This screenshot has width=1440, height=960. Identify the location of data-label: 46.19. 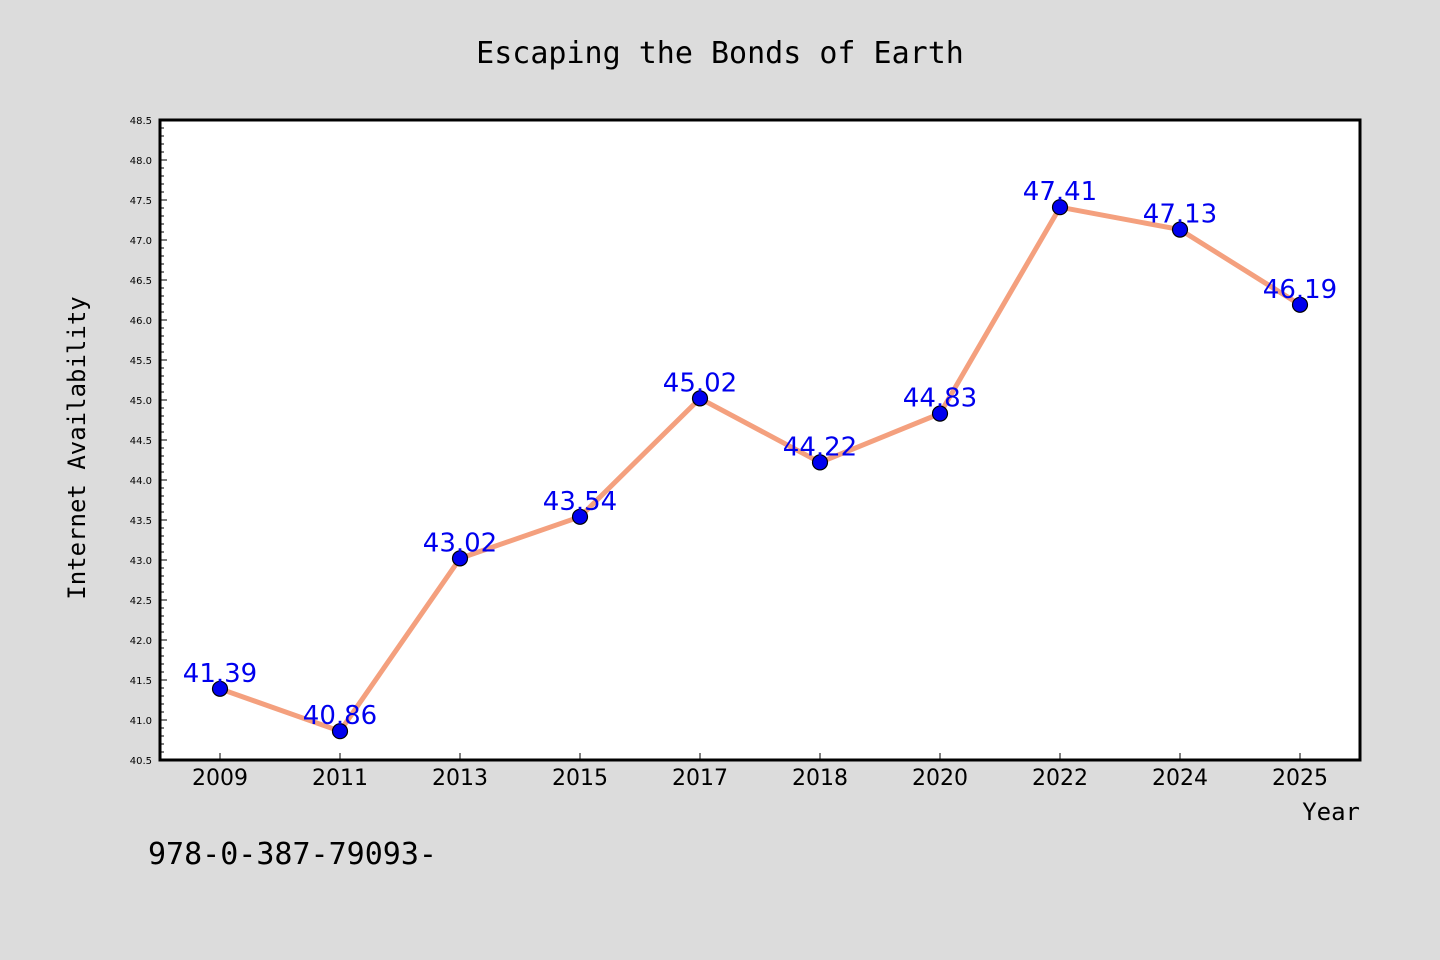
(1300, 290).